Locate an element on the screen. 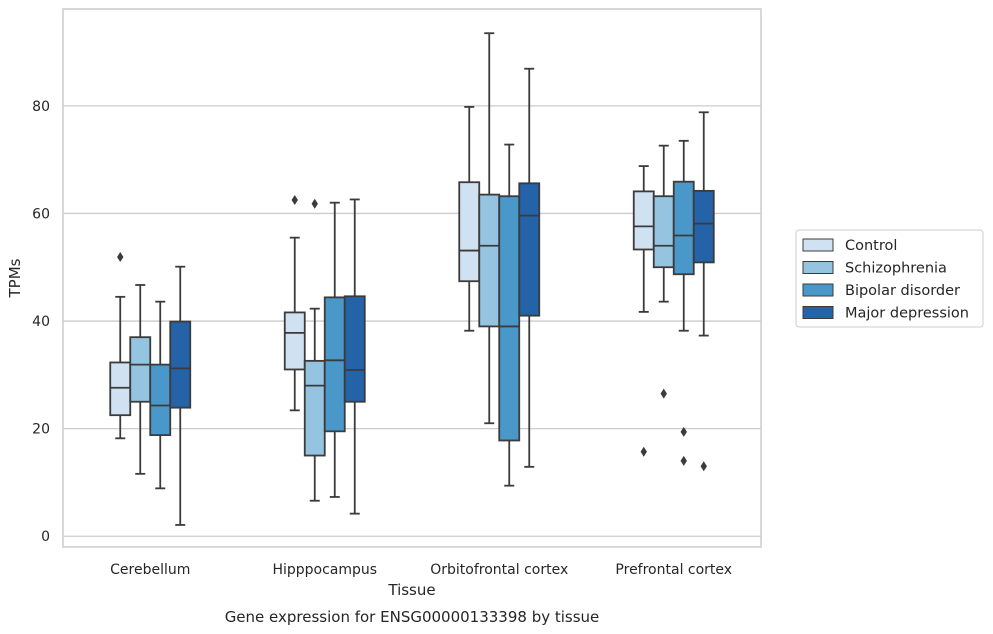 The height and width of the screenshot is (634, 993). legend-label: Major depression is located at coordinates (907, 314).